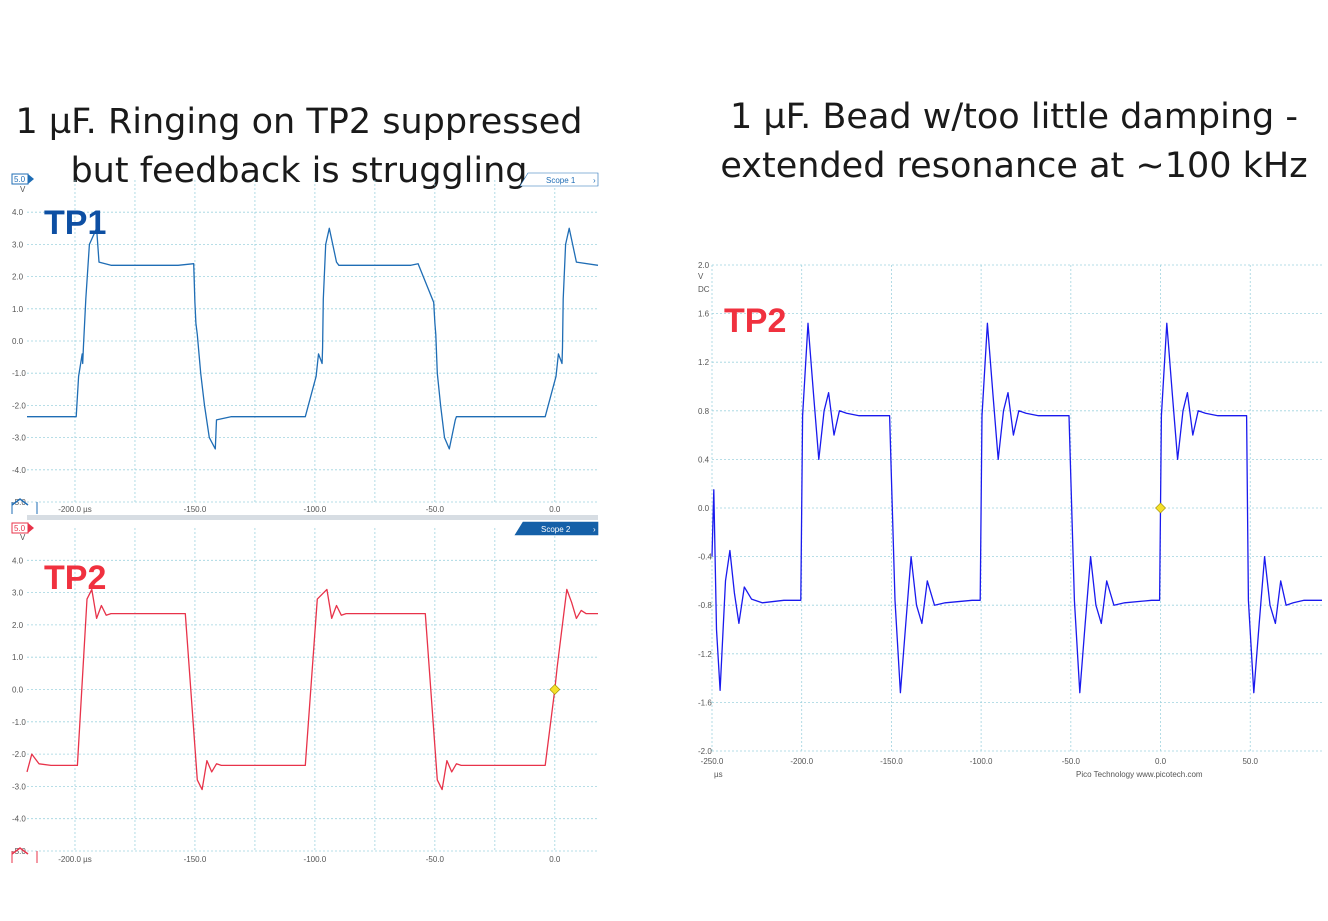 This screenshot has width=1328, height=921. What do you see at coordinates (75, 859) in the screenshot?
I see `p2-xtick-label: -200.0 µs` at bounding box center [75, 859].